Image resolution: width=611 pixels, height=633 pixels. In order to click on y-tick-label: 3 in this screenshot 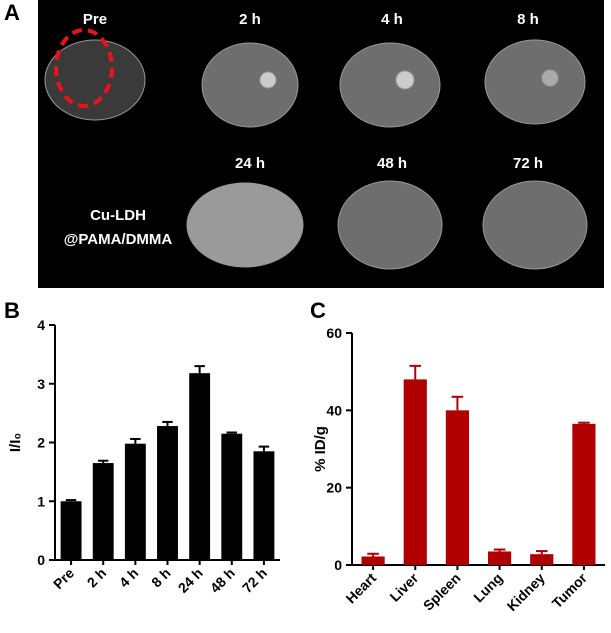, I will do `click(41, 384)`.